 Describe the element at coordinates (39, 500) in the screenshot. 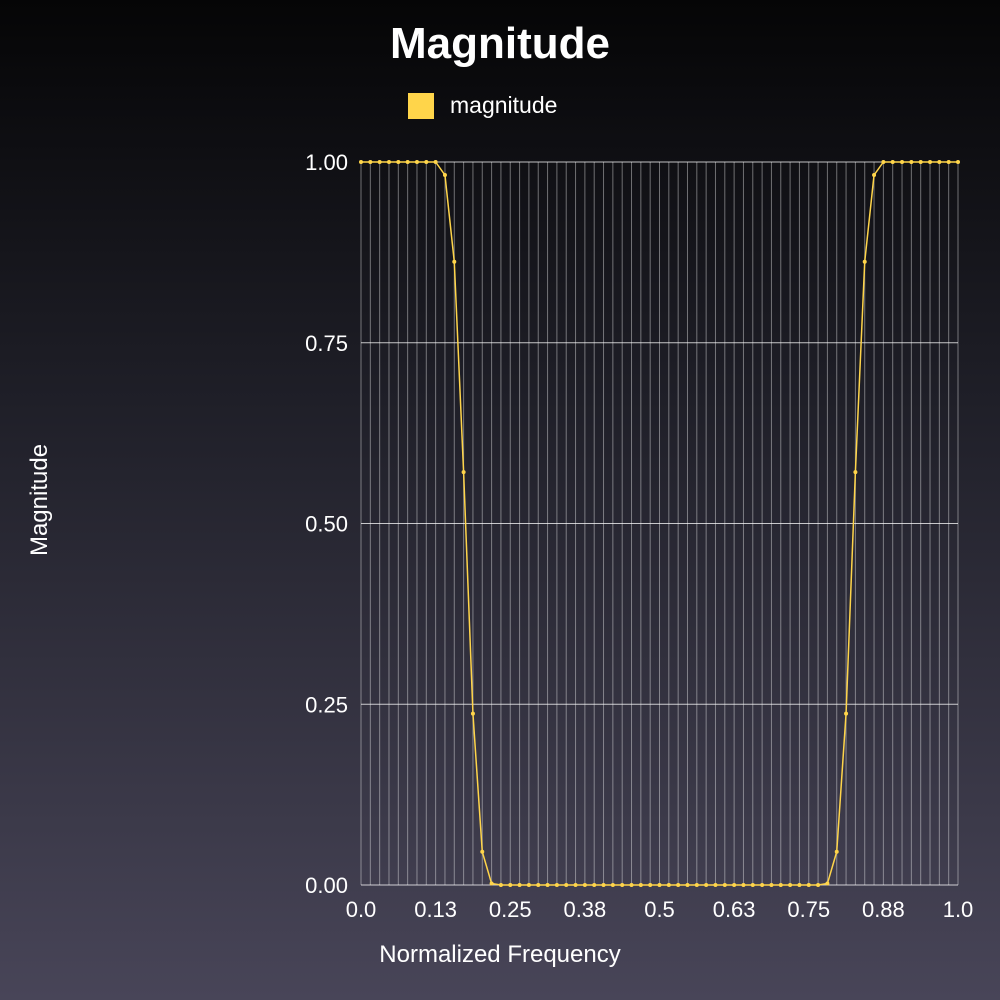

I see `y-axis-label: Magnitude` at that location.